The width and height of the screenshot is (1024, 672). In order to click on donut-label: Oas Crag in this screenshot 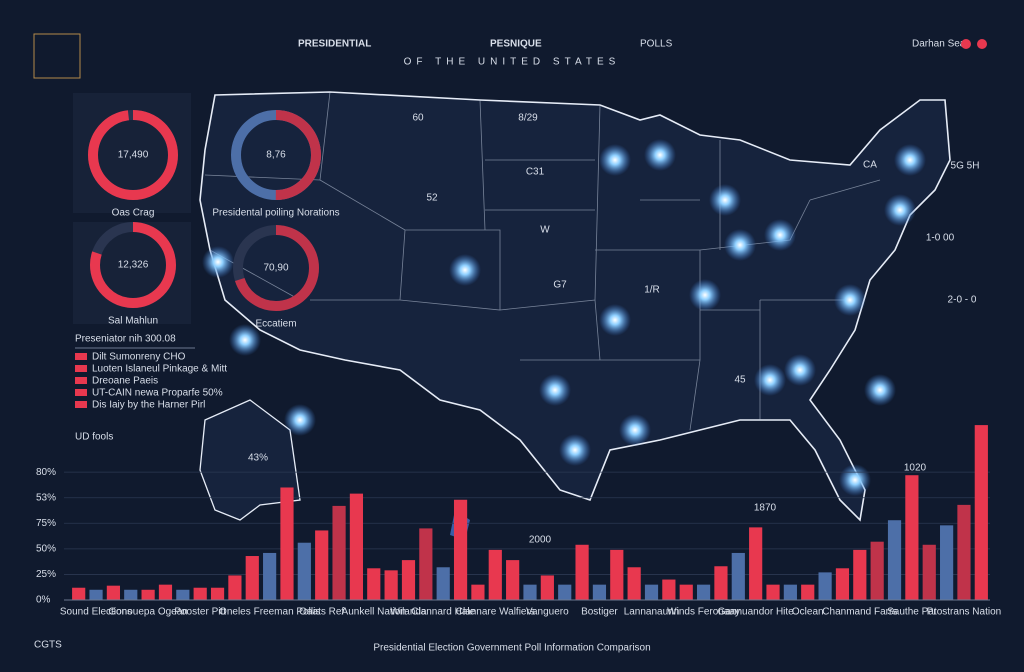, I will do `click(133, 213)`.